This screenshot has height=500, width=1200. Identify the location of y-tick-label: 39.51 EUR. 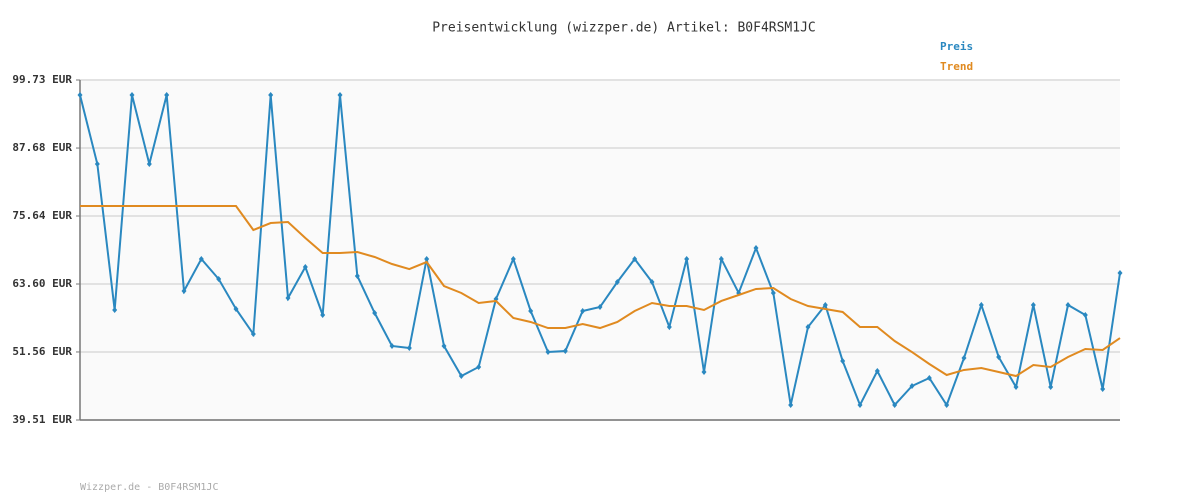
(42, 419).